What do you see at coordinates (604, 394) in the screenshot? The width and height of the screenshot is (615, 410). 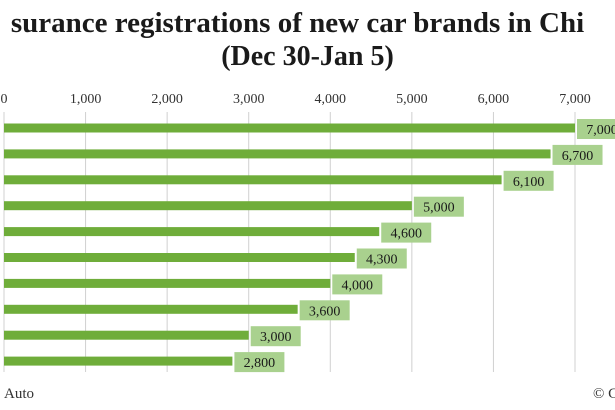 I see `copyright-note: © C` at bounding box center [604, 394].